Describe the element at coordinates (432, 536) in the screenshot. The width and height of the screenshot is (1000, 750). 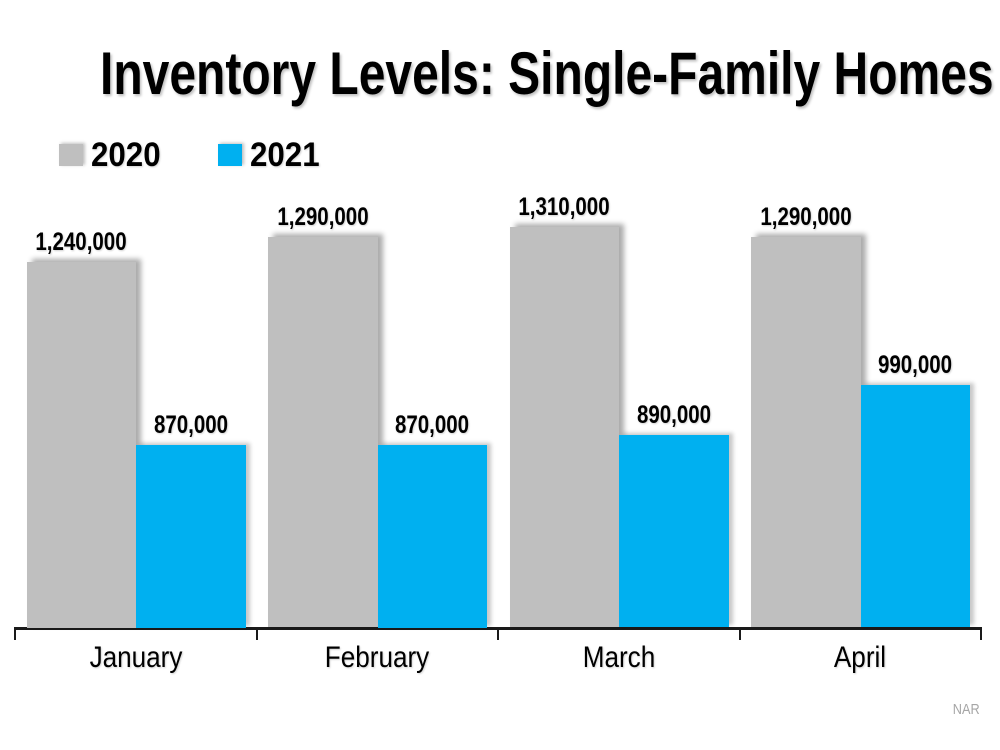
I see `bar-2021-february` at that location.